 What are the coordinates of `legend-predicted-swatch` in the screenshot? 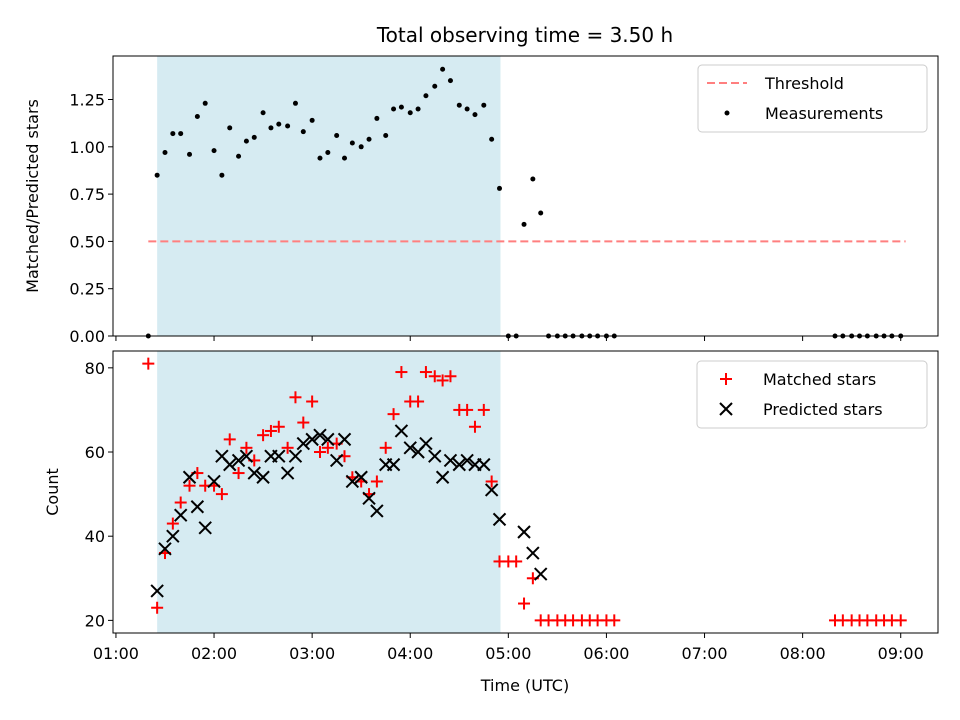 It's located at (726, 409).